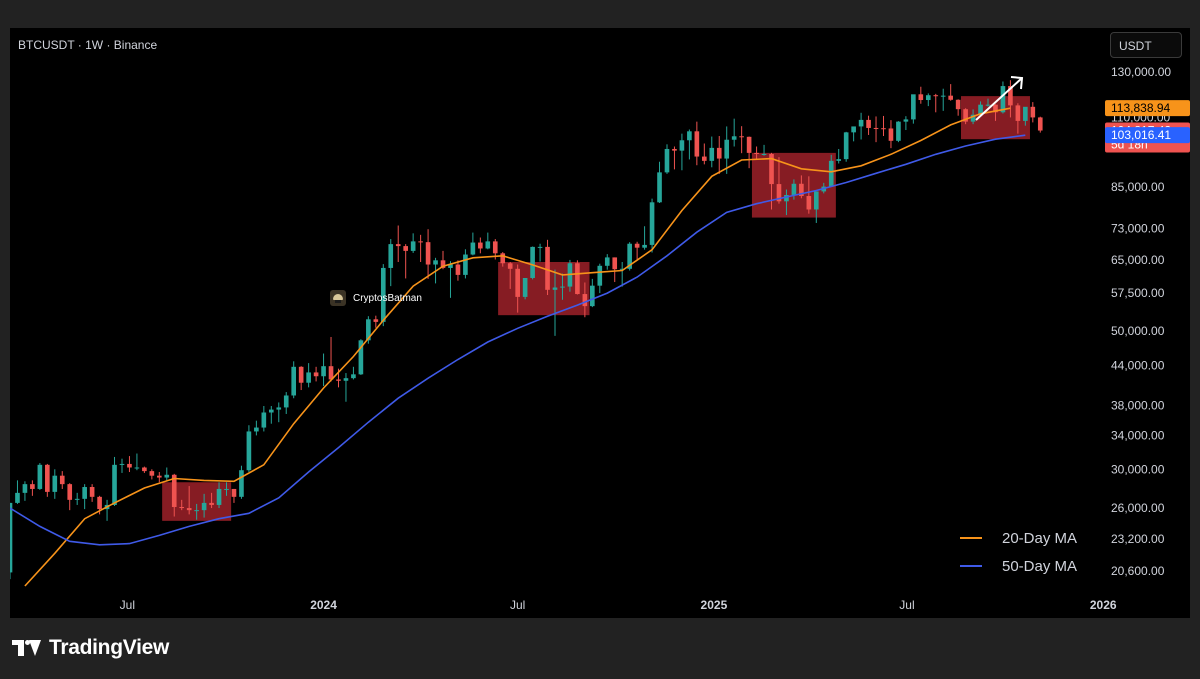  What do you see at coordinates (338, 298) in the screenshot?
I see `batman-avatar-icon` at bounding box center [338, 298].